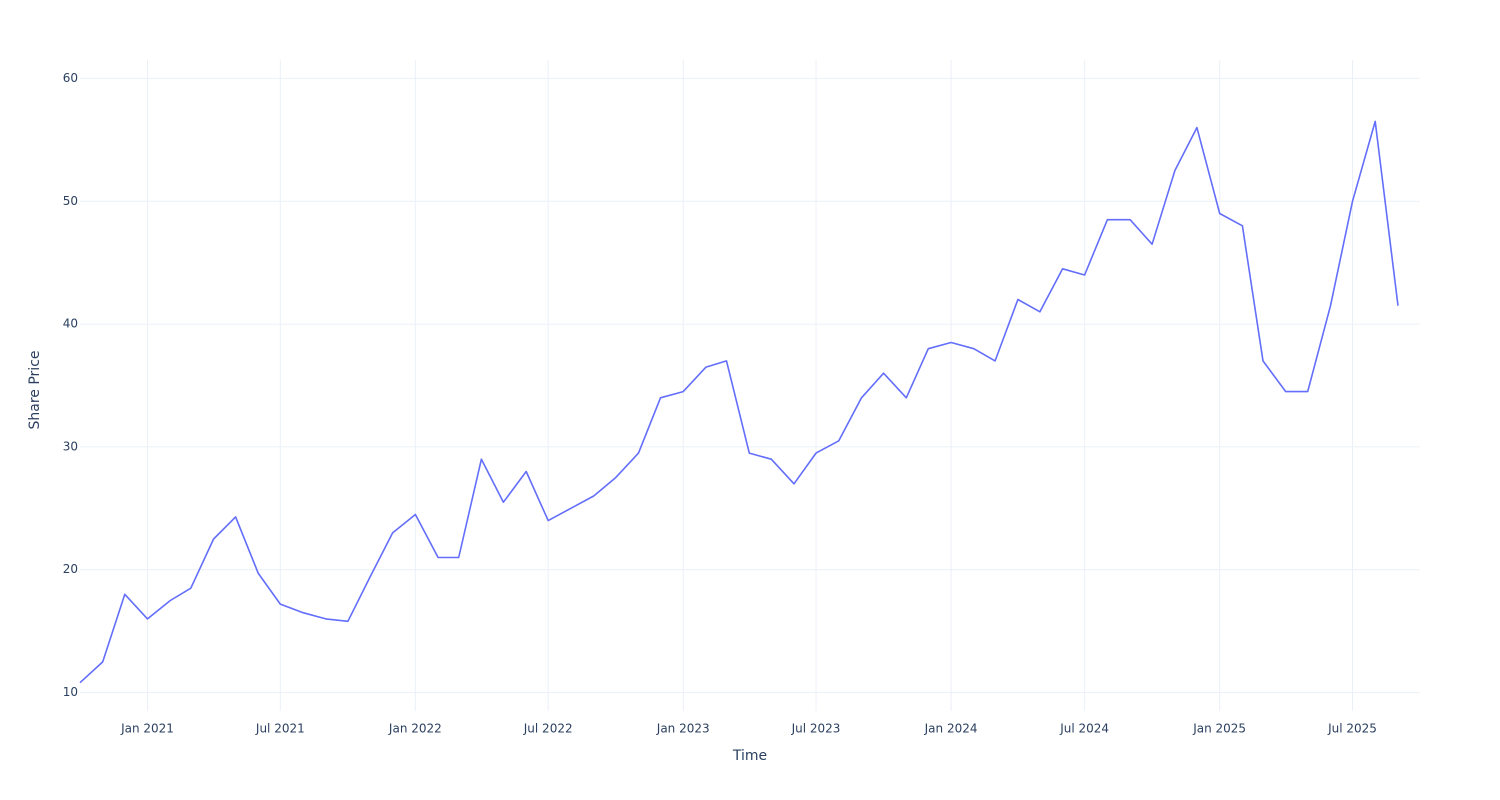 This screenshot has height=800, width=1500. I want to click on x-tick-label: Jul 2023, so click(816, 729).